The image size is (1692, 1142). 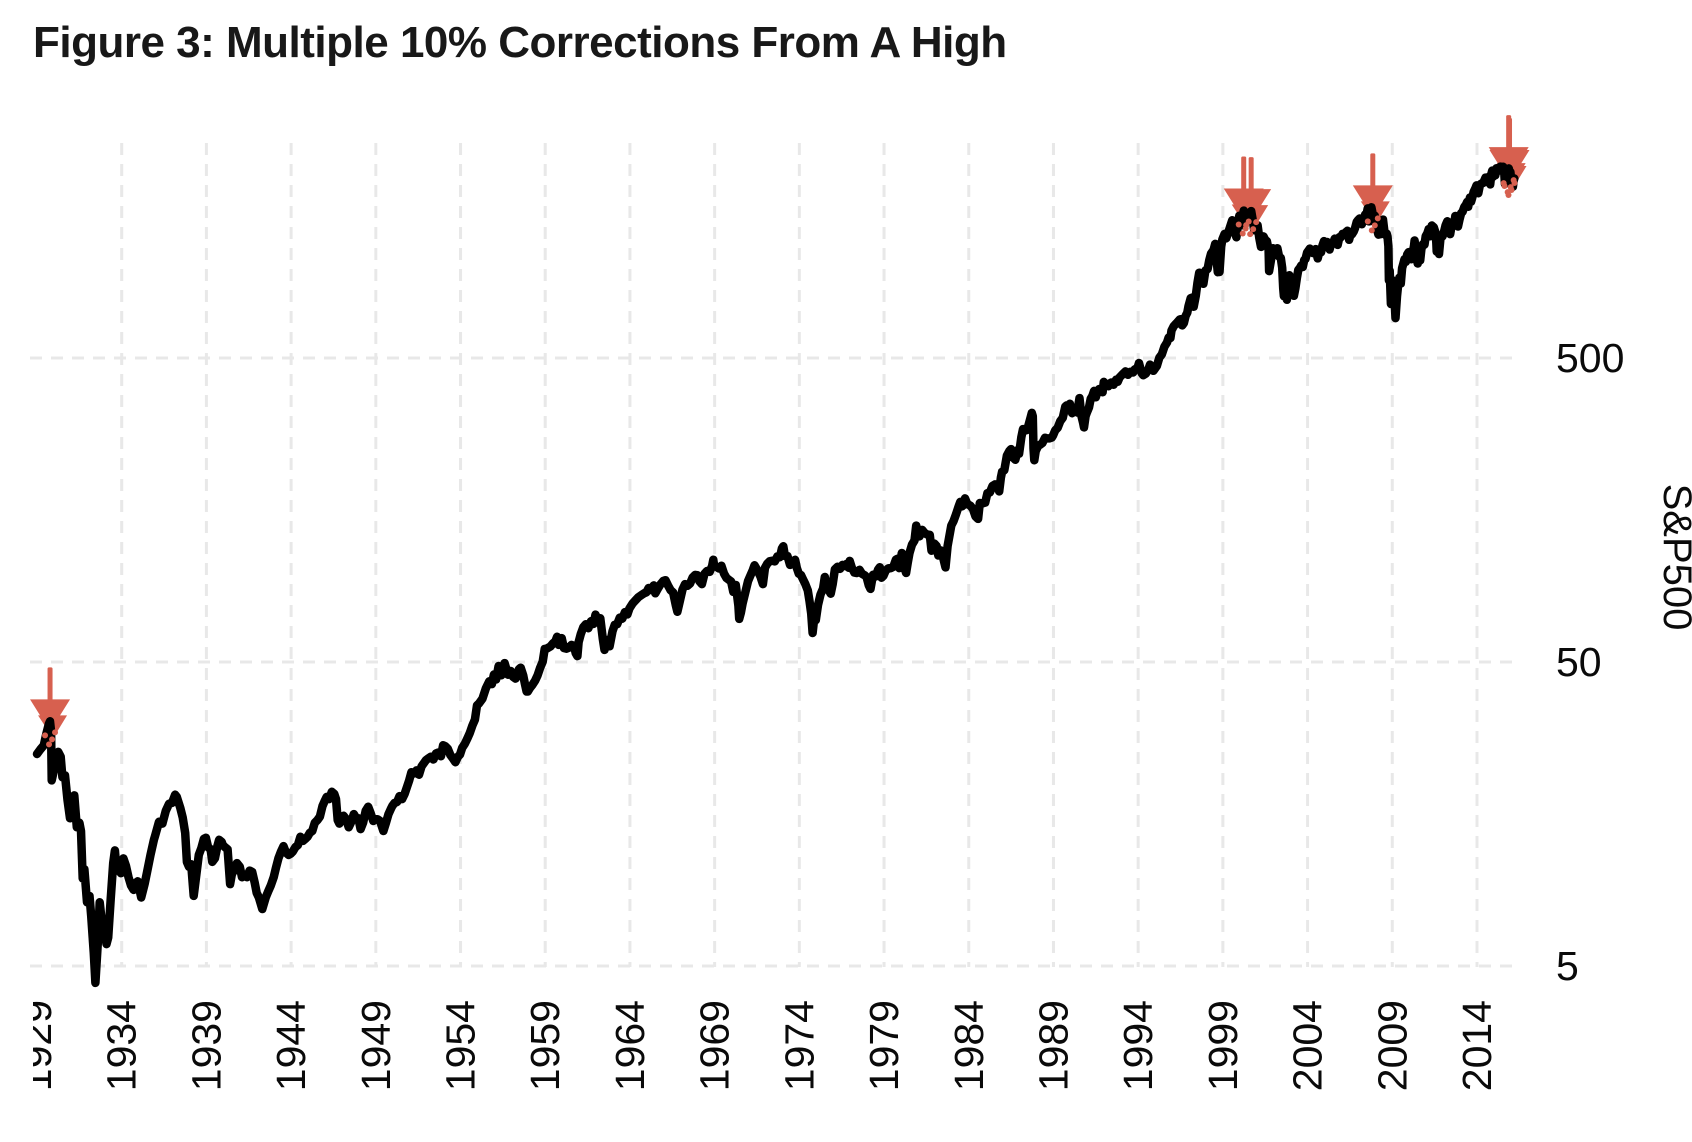 I want to click on x-tick-label: 1979, so click(x=884, y=1045).